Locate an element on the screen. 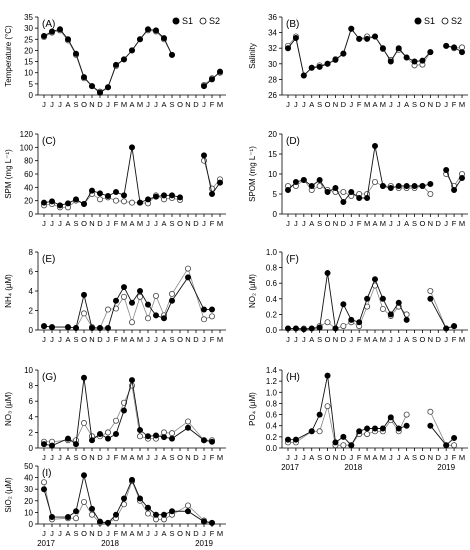 The width and height of the screenshot is (470, 550). y-tick-label: 5 is located at coordinates (31, 84).